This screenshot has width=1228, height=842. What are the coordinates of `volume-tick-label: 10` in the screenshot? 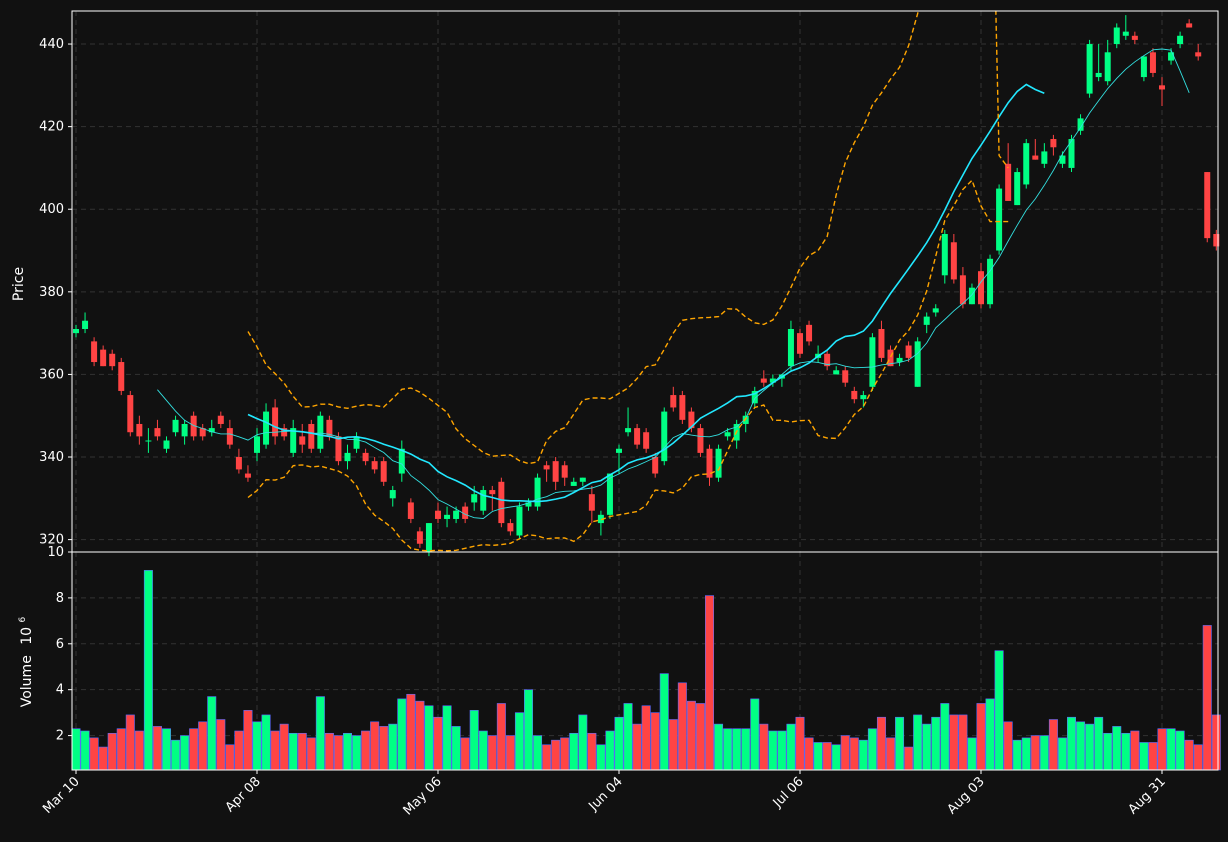 It's located at (55, 552).